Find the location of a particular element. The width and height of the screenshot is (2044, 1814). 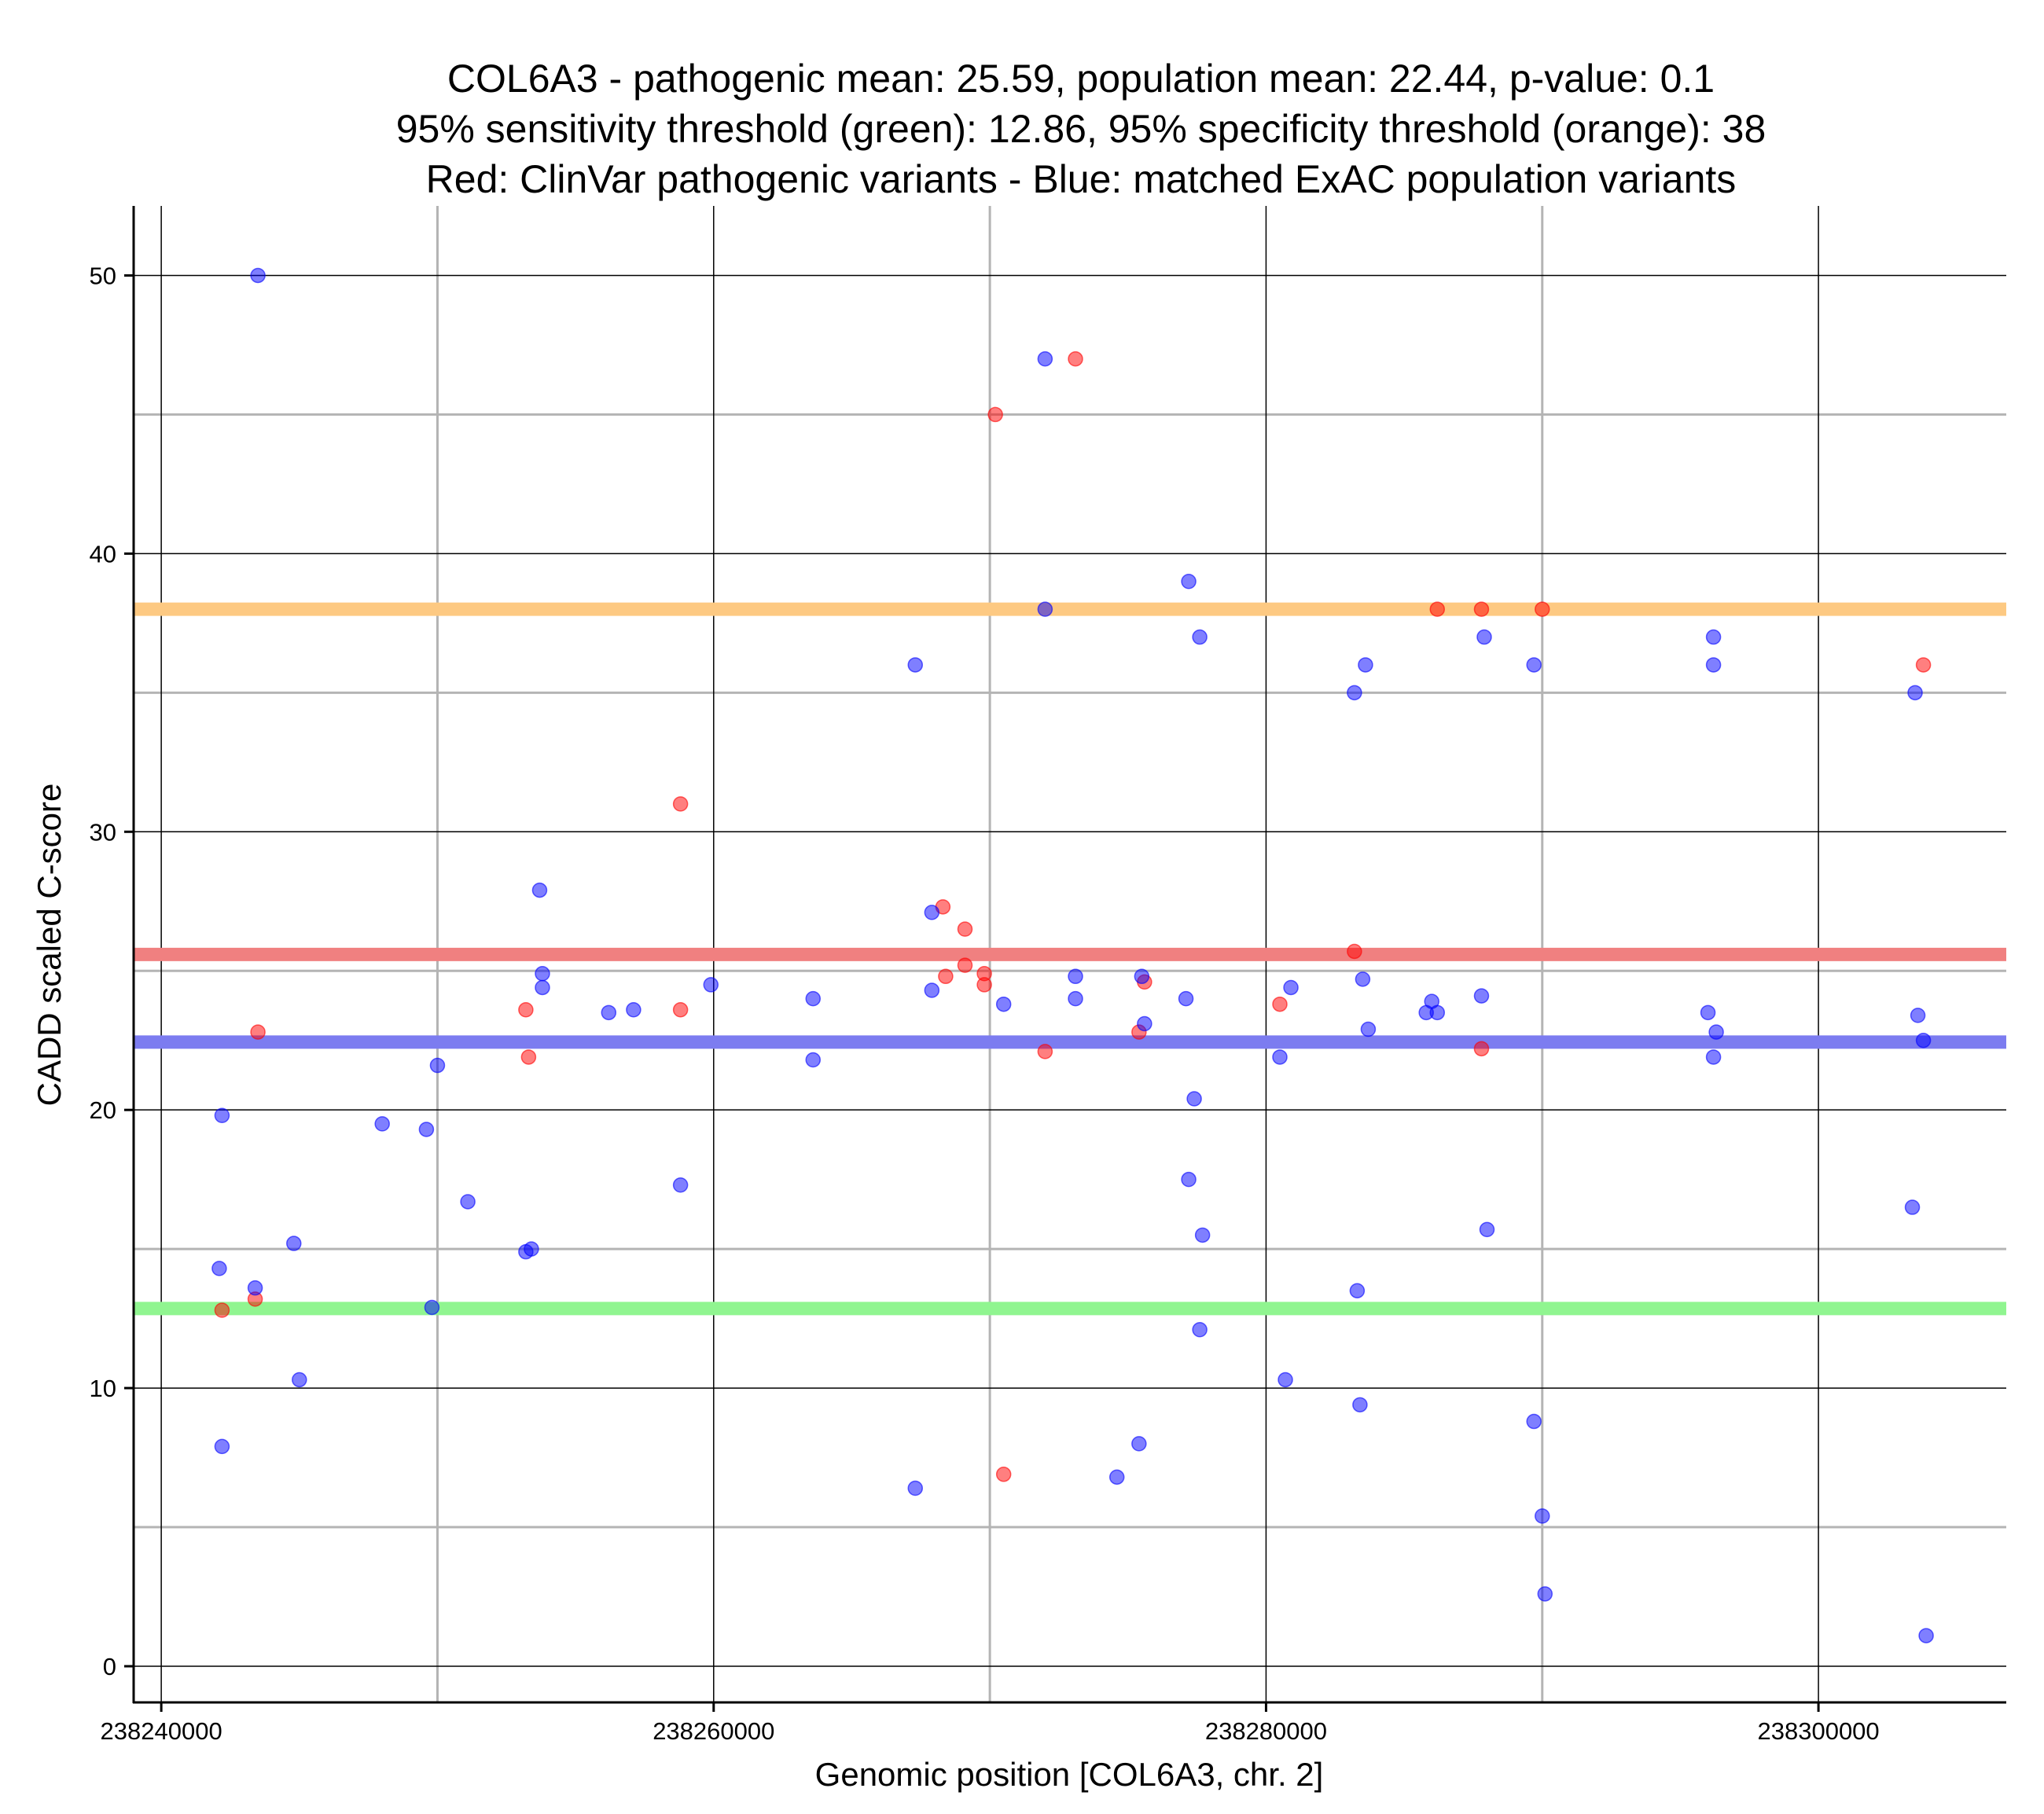

y-tick-label: 50 is located at coordinates (103, 275).